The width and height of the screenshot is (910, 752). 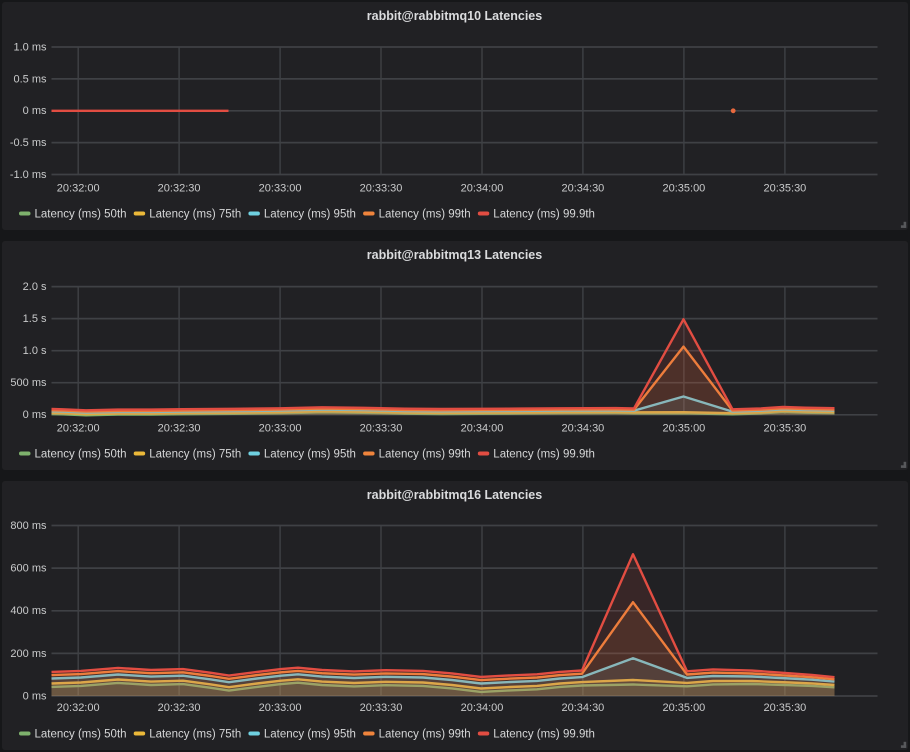 What do you see at coordinates (454, 16) in the screenshot?
I see `svg-text: rabbit@rabbitmq10 Latencies` at bounding box center [454, 16].